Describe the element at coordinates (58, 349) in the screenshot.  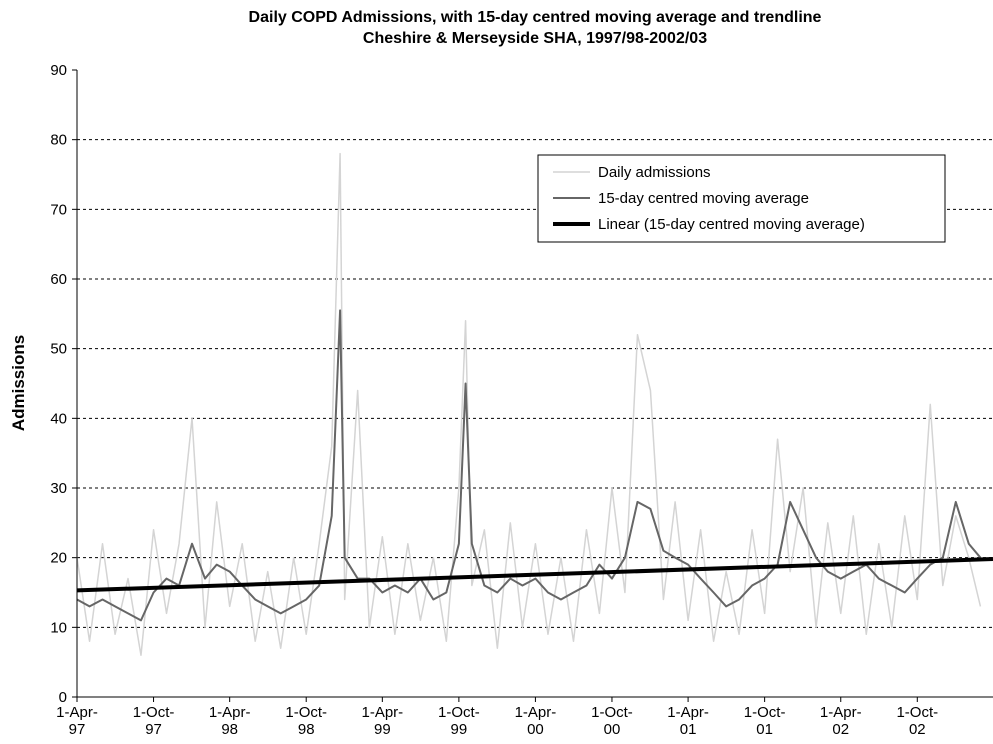
I see `y-tick-label: 50` at that location.